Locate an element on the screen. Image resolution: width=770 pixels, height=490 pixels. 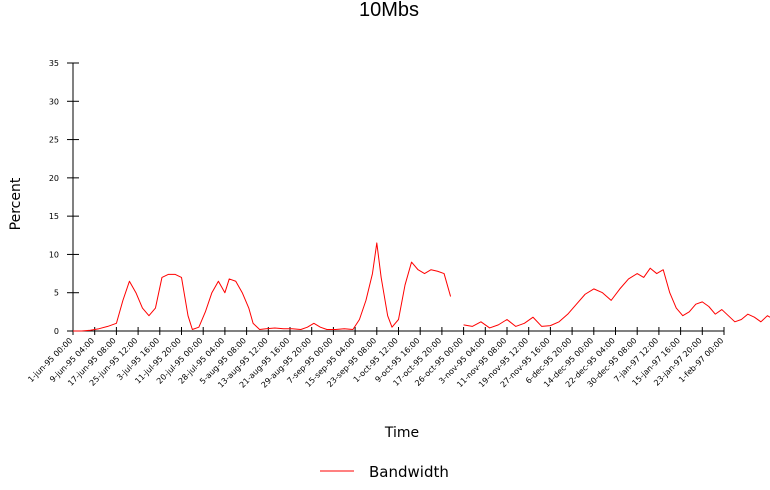
legend: Bandwidth is located at coordinates (384, 472).